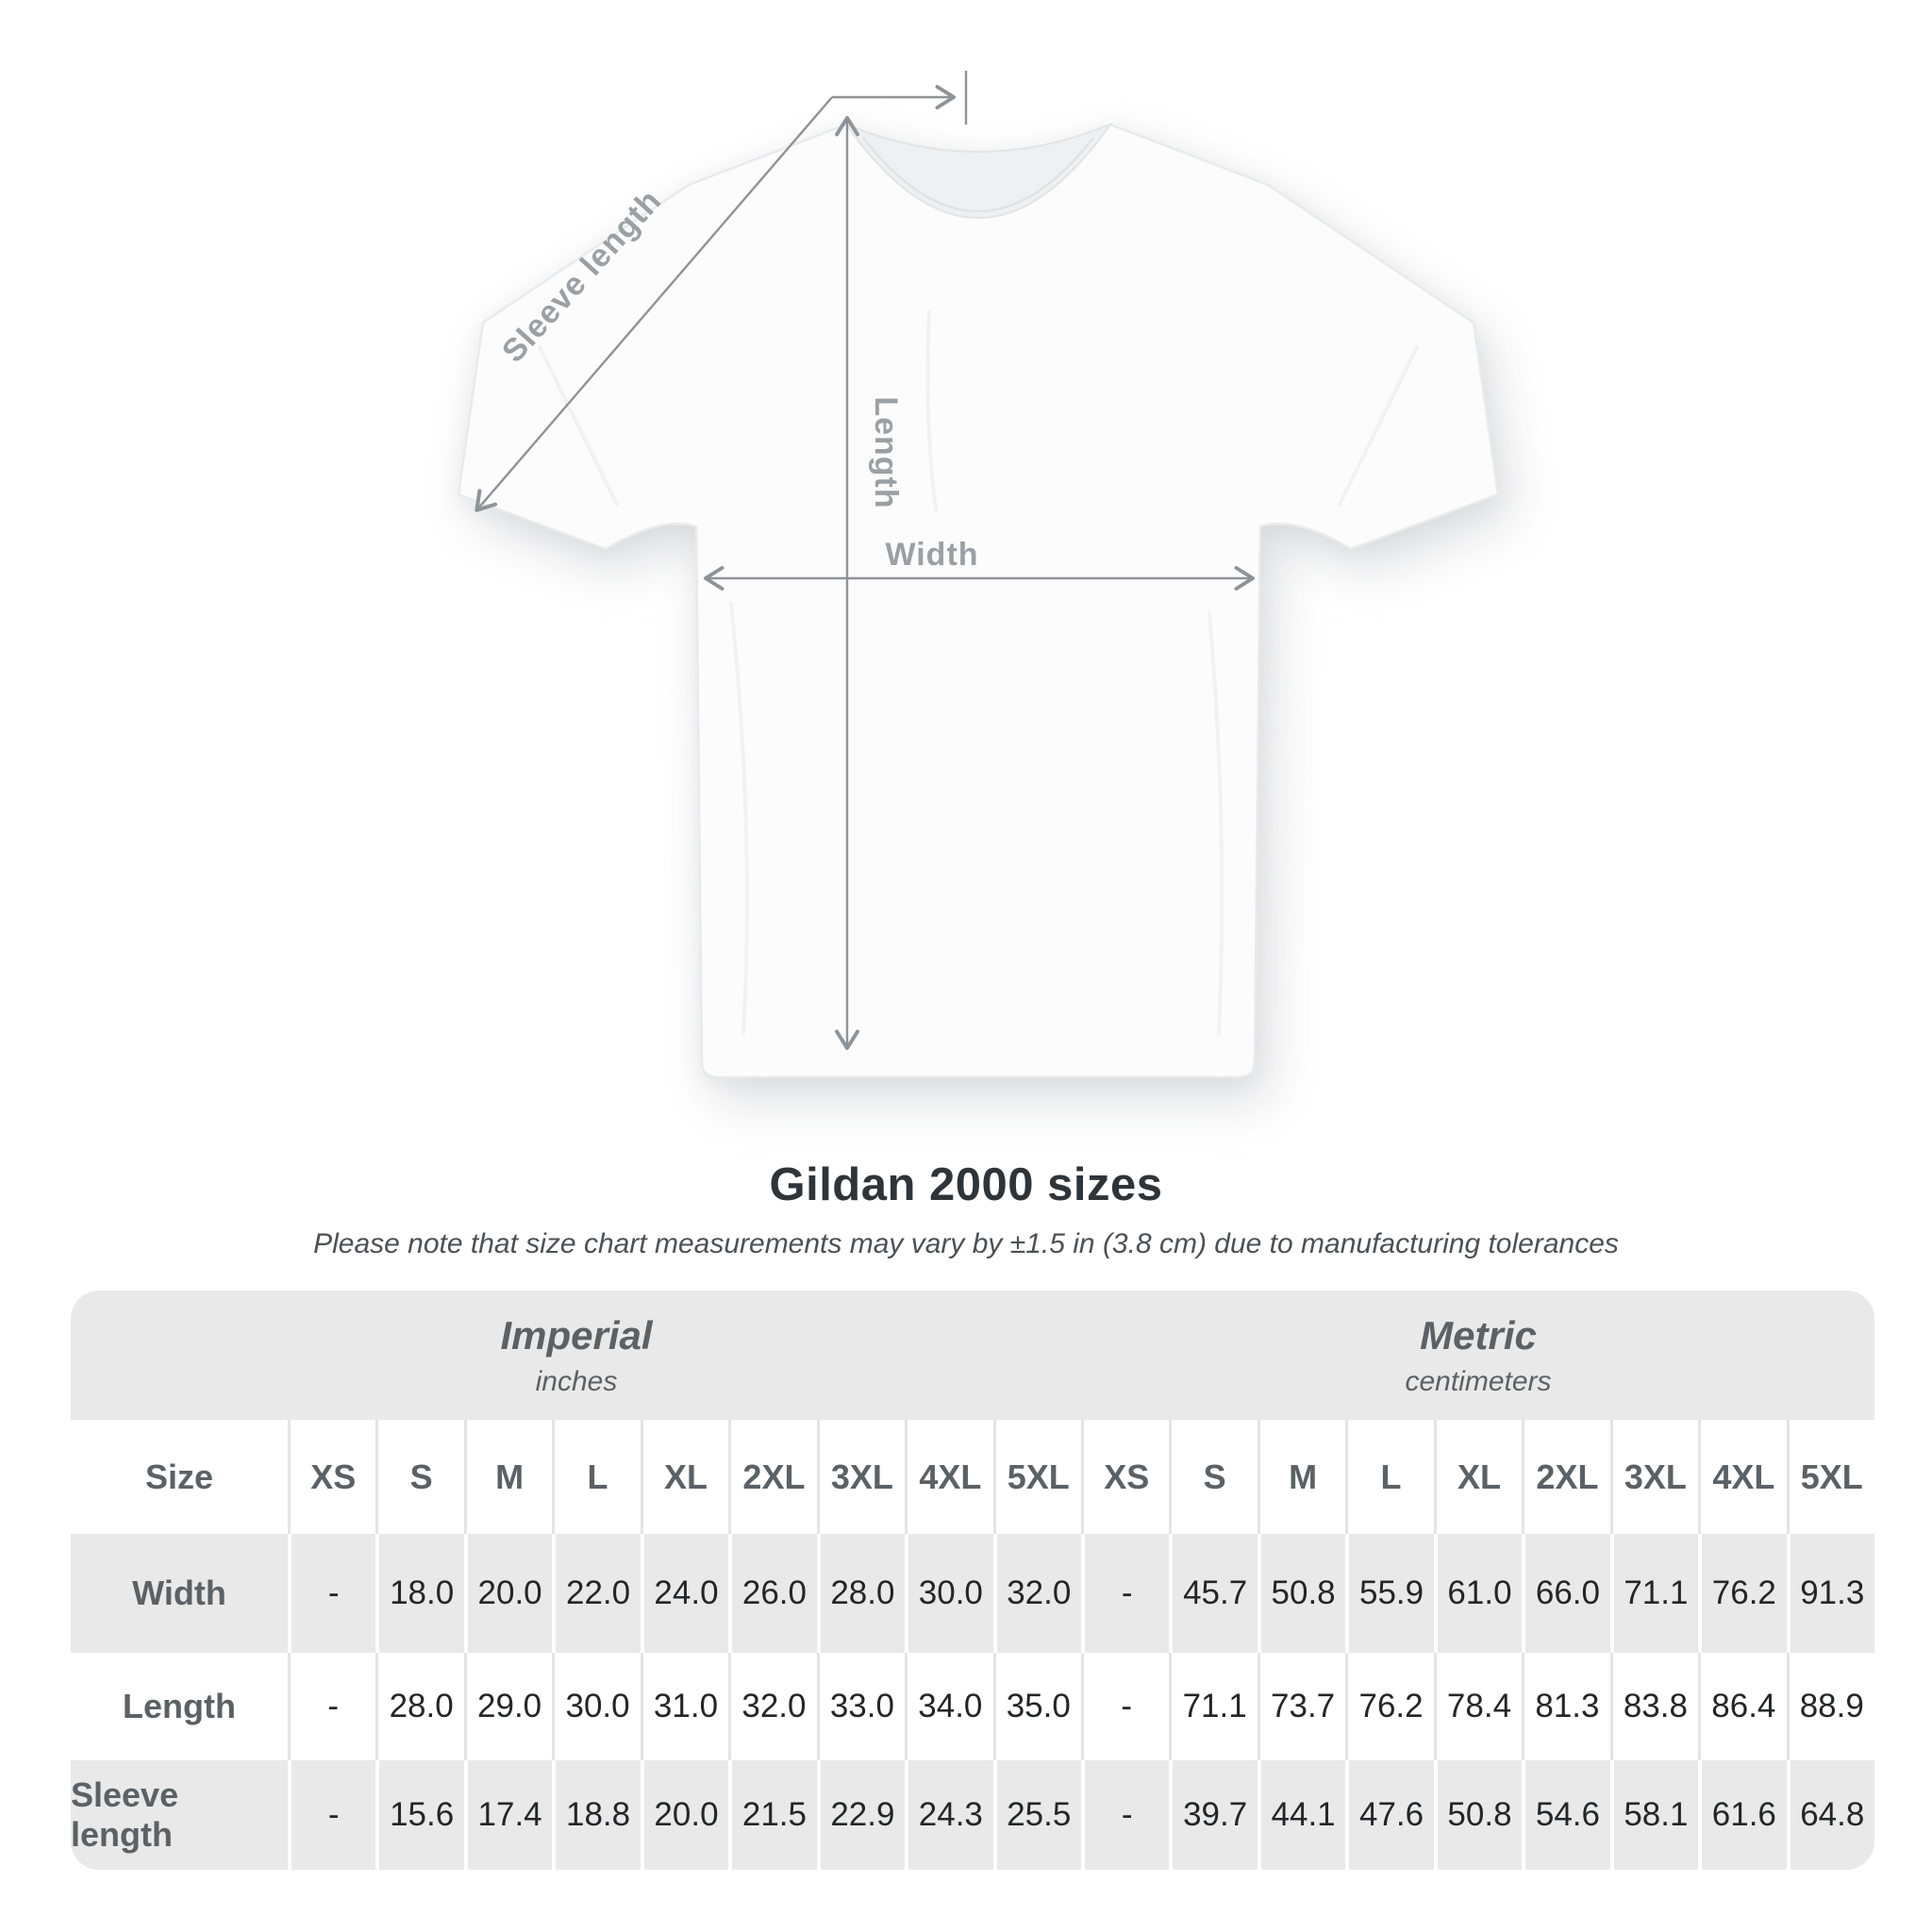 This screenshot has height=1932, width=1932. I want to click on table-group-header: Imperial inches Metric centimeters, so click(972, 1356).